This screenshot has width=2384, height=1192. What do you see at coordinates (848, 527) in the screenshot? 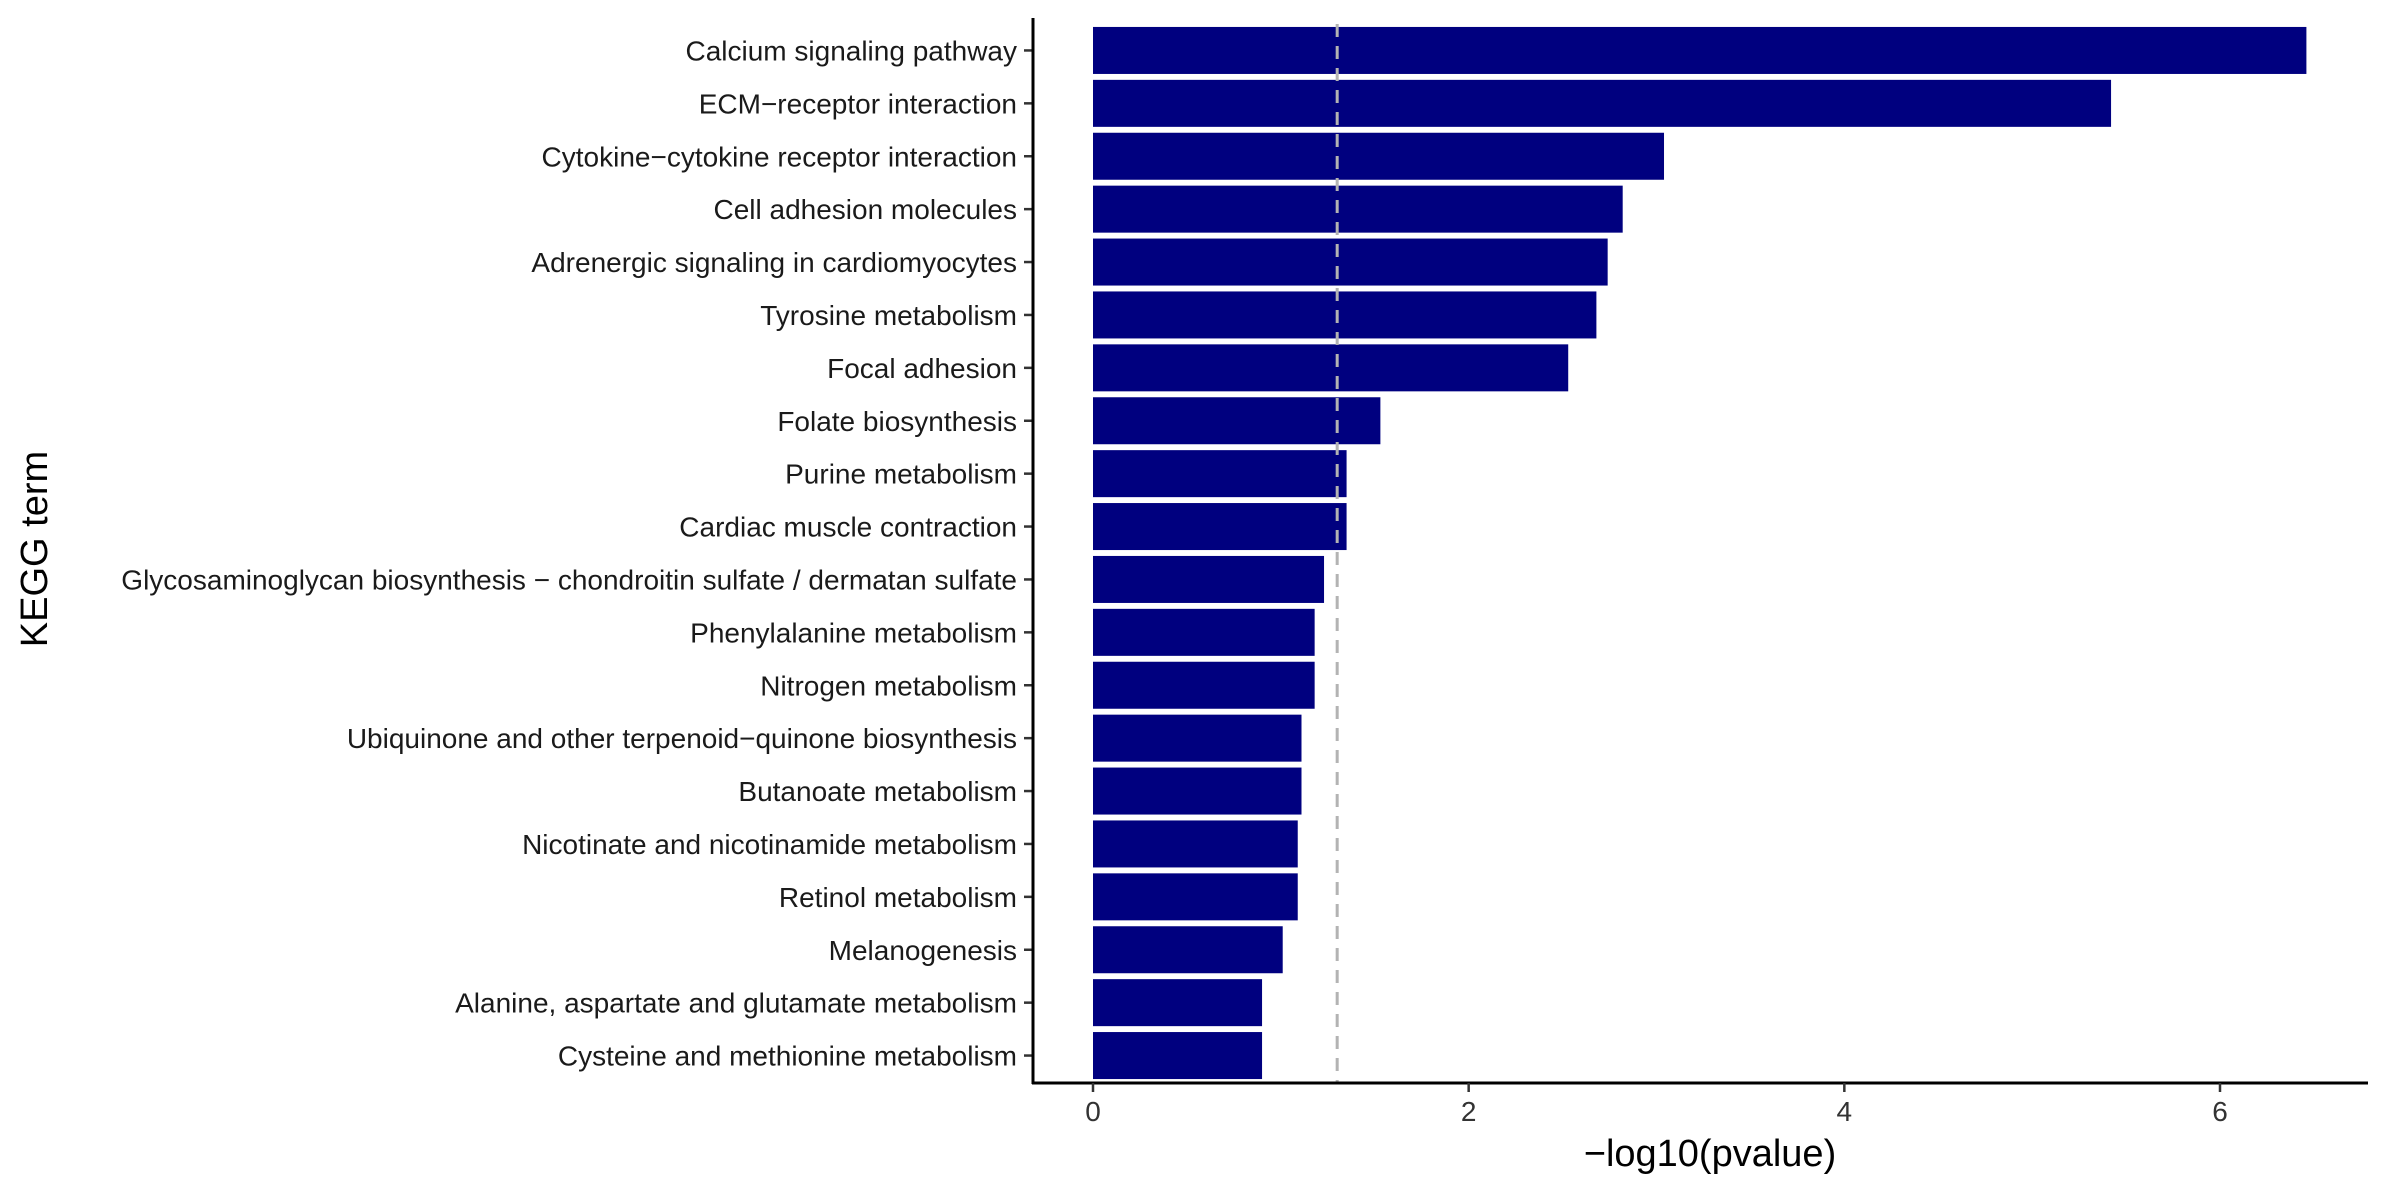
I see `category-label: Cardiac muscle contraction` at bounding box center [848, 527].